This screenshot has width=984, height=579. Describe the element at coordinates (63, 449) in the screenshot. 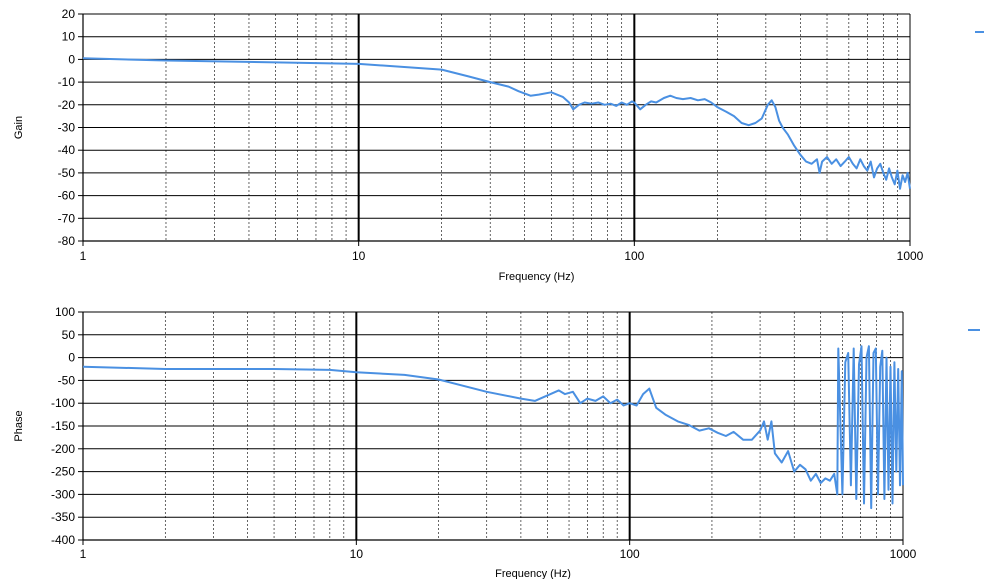

I see `phase-ytick-label: -200` at that location.